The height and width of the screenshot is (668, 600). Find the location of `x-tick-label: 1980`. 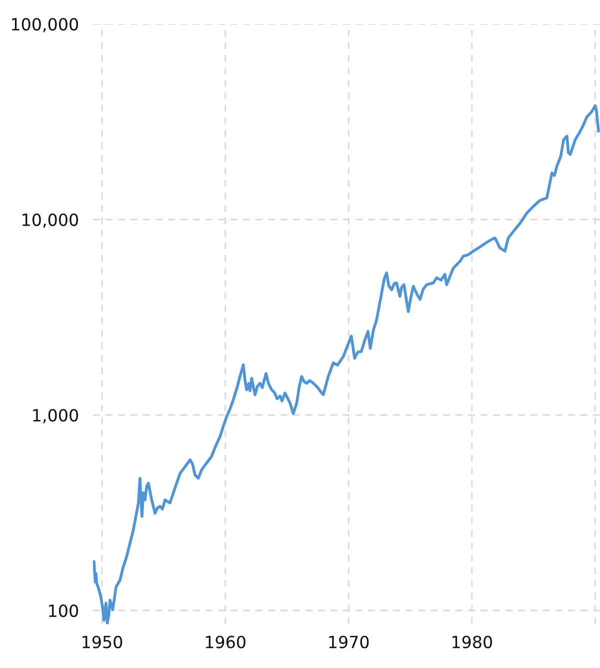

x-tick-label: 1980 is located at coordinates (472, 642).